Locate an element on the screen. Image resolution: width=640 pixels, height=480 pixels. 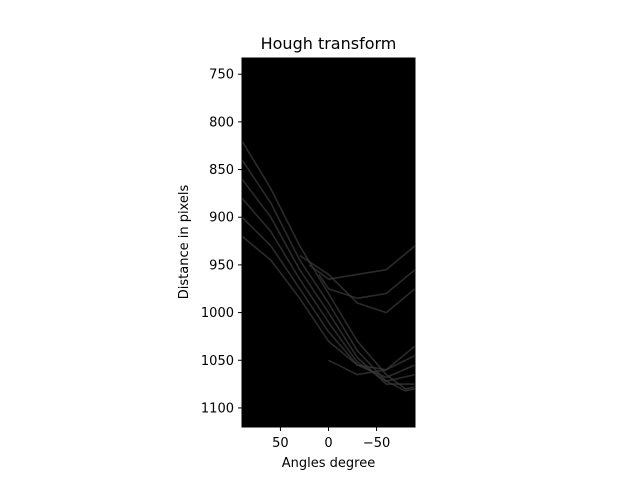
y-tick-label: 950 is located at coordinates (221, 265).